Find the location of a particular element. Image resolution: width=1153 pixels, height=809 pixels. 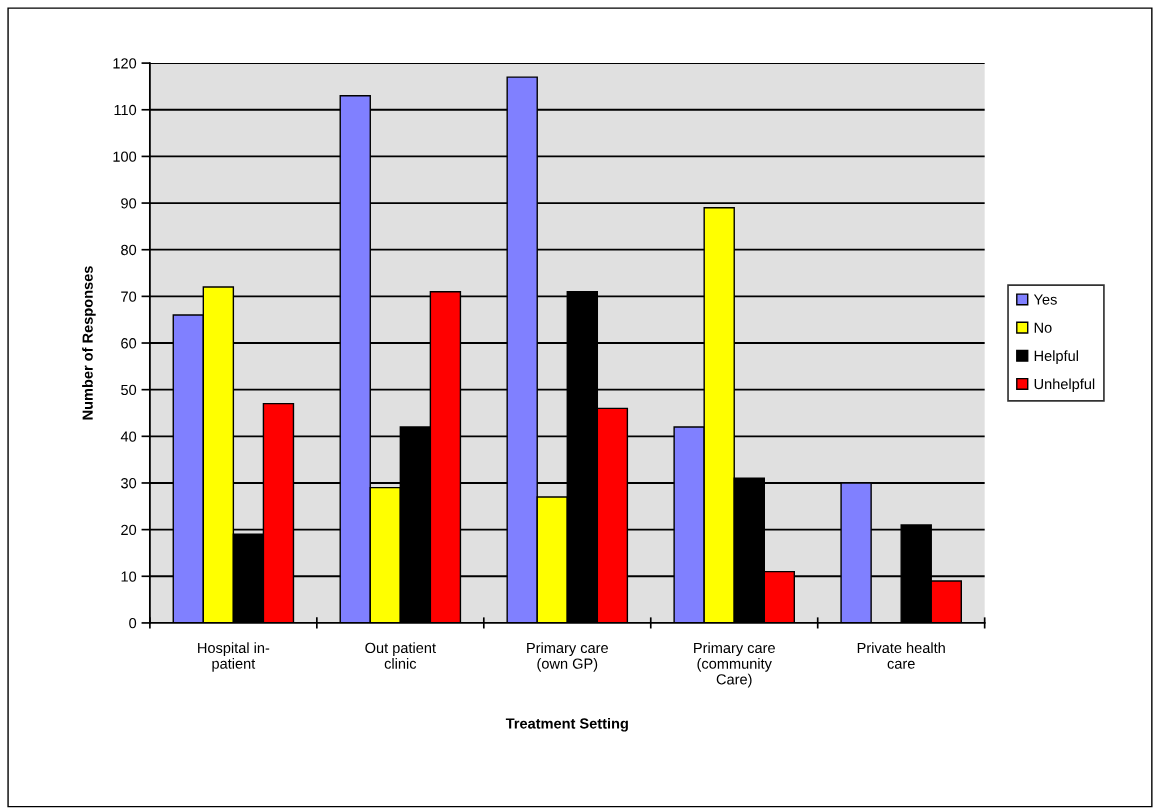

y-tick-label: 70 is located at coordinates (129, 296).